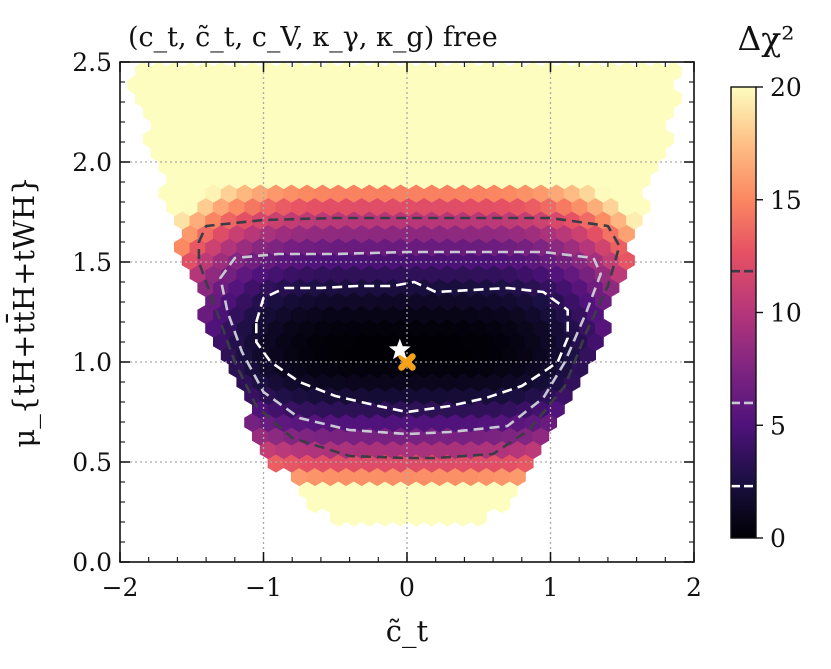  I want to click on contour-line, so click(410, 343).